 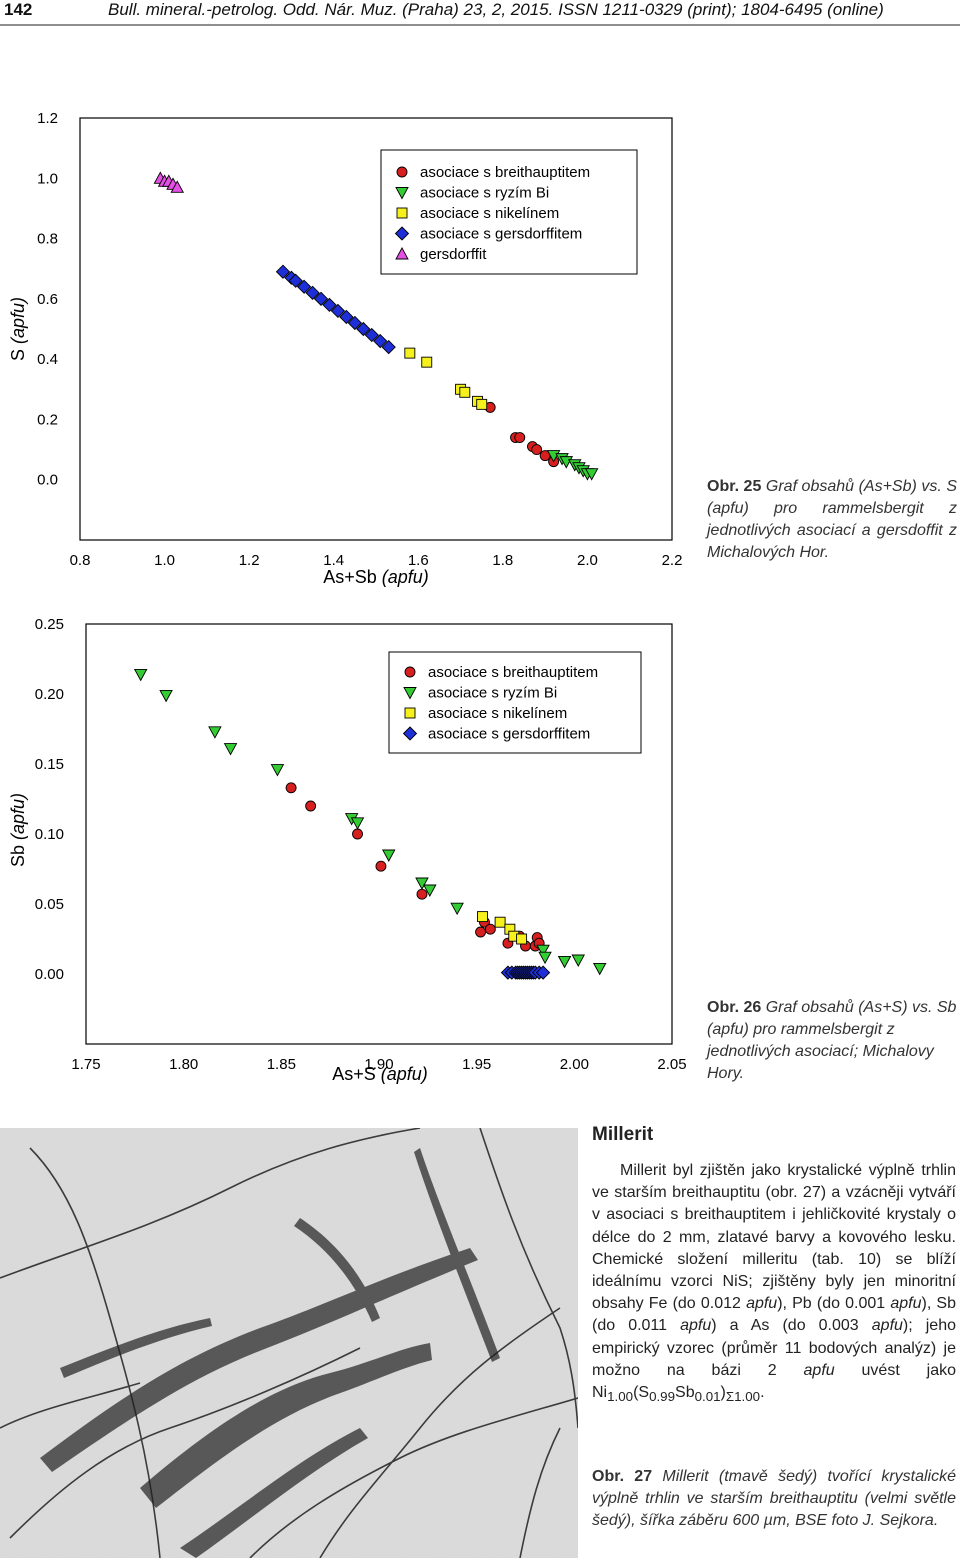 I want to click on x-tick-labels: 1.75 1.80 1.85 1.90 1.95 2.00 2.05, so click(x=378, y=1064).